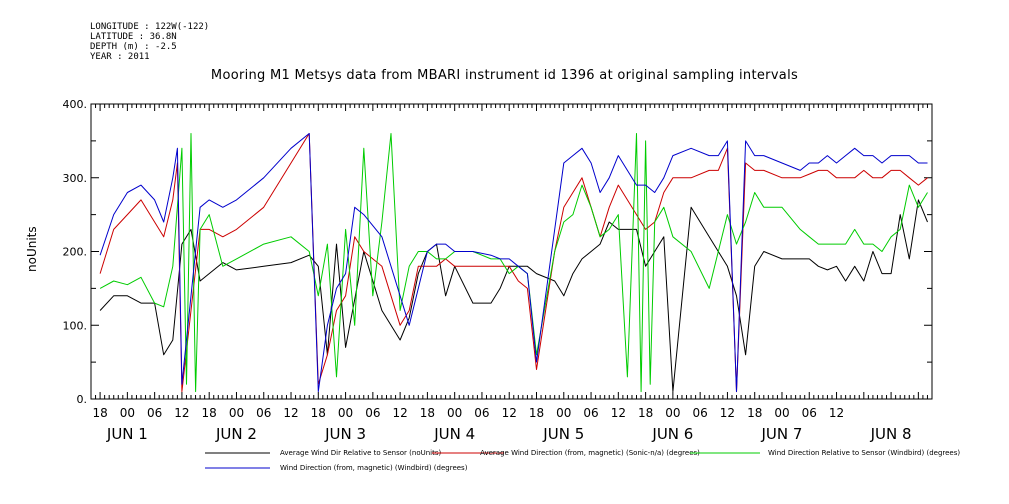  Describe the element at coordinates (782, 434) in the screenshot. I see `x-day-label: JUN 7` at that location.